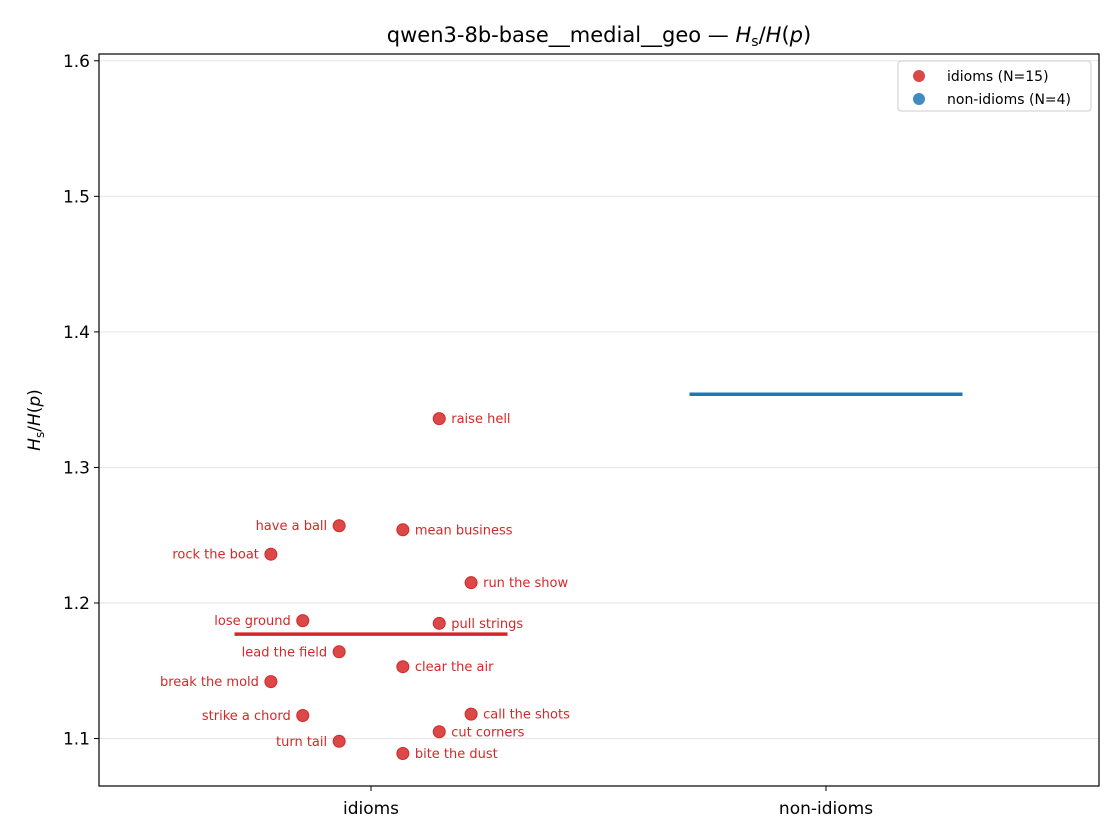 Image resolution: width=1120 pixels, height=840 pixels. What do you see at coordinates (1009, 100) in the screenshot?
I see `legend-label: non-idioms (N=4)` at bounding box center [1009, 100].